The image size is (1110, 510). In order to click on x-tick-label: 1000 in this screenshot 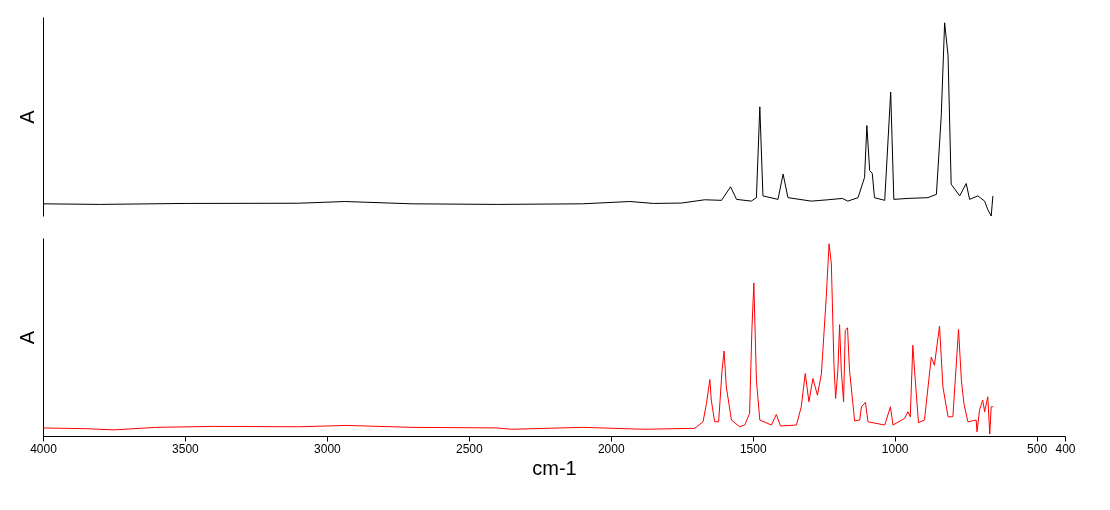, I will do `click(895, 448)`.